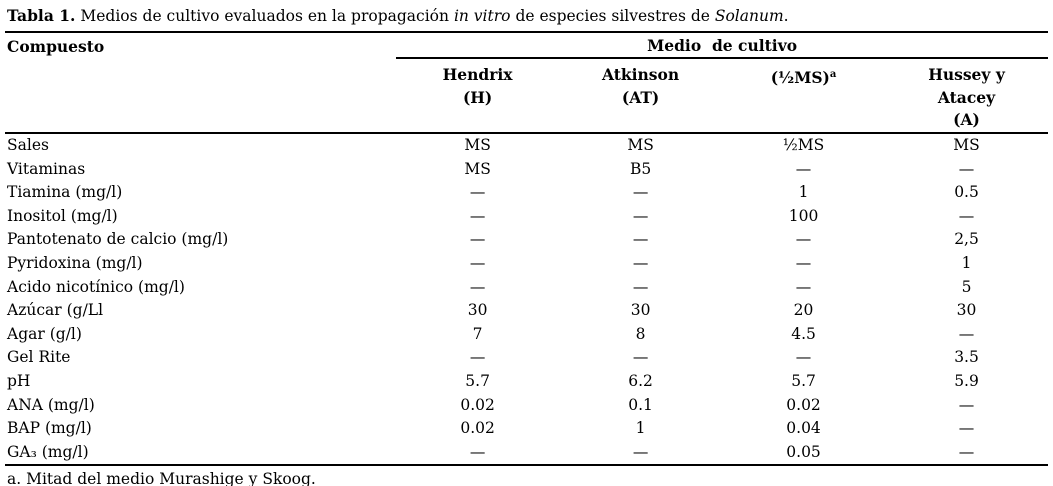 The height and width of the screenshot is (486, 1053). Describe the element at coordinates (526, 429) in the screenshot. I see `table-row-bap: BAP (mg/l) 0.02 1 0.04 —` at that location.